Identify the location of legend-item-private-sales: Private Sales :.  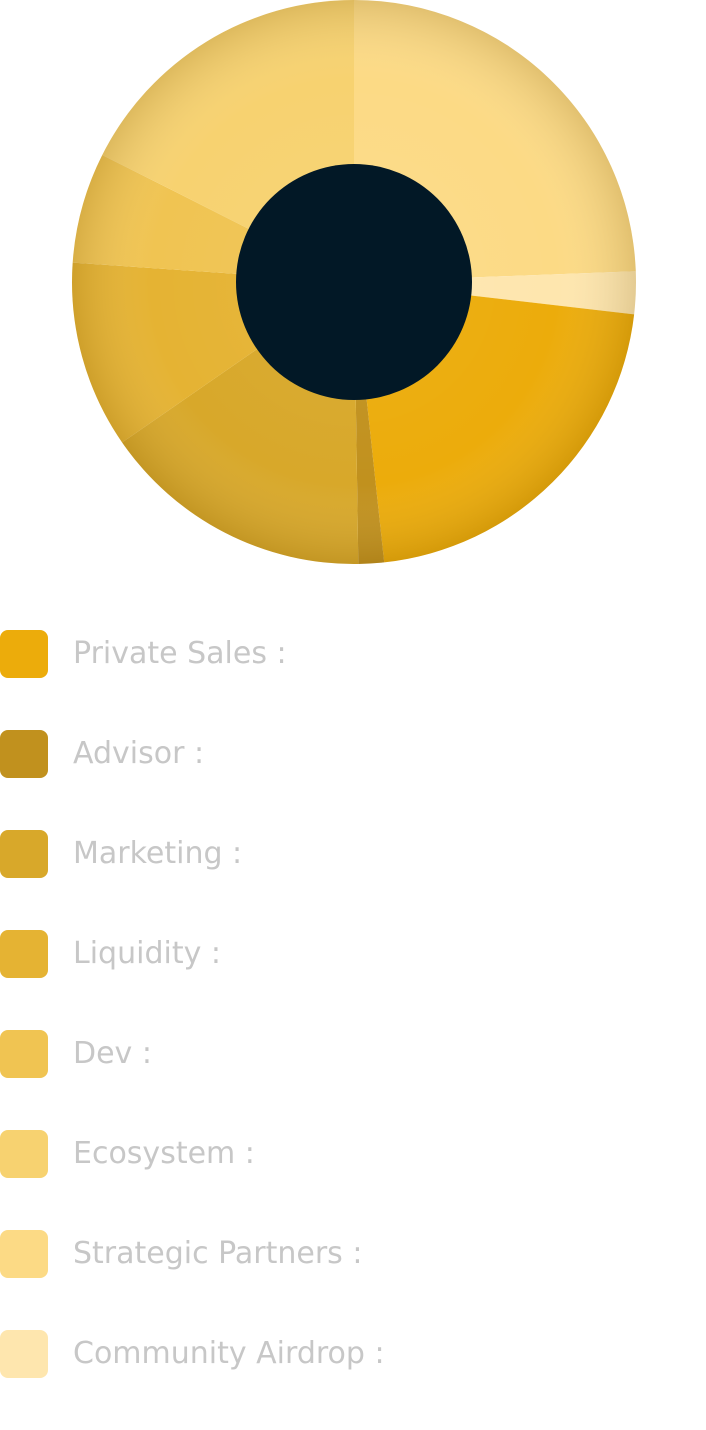
(353, 654).